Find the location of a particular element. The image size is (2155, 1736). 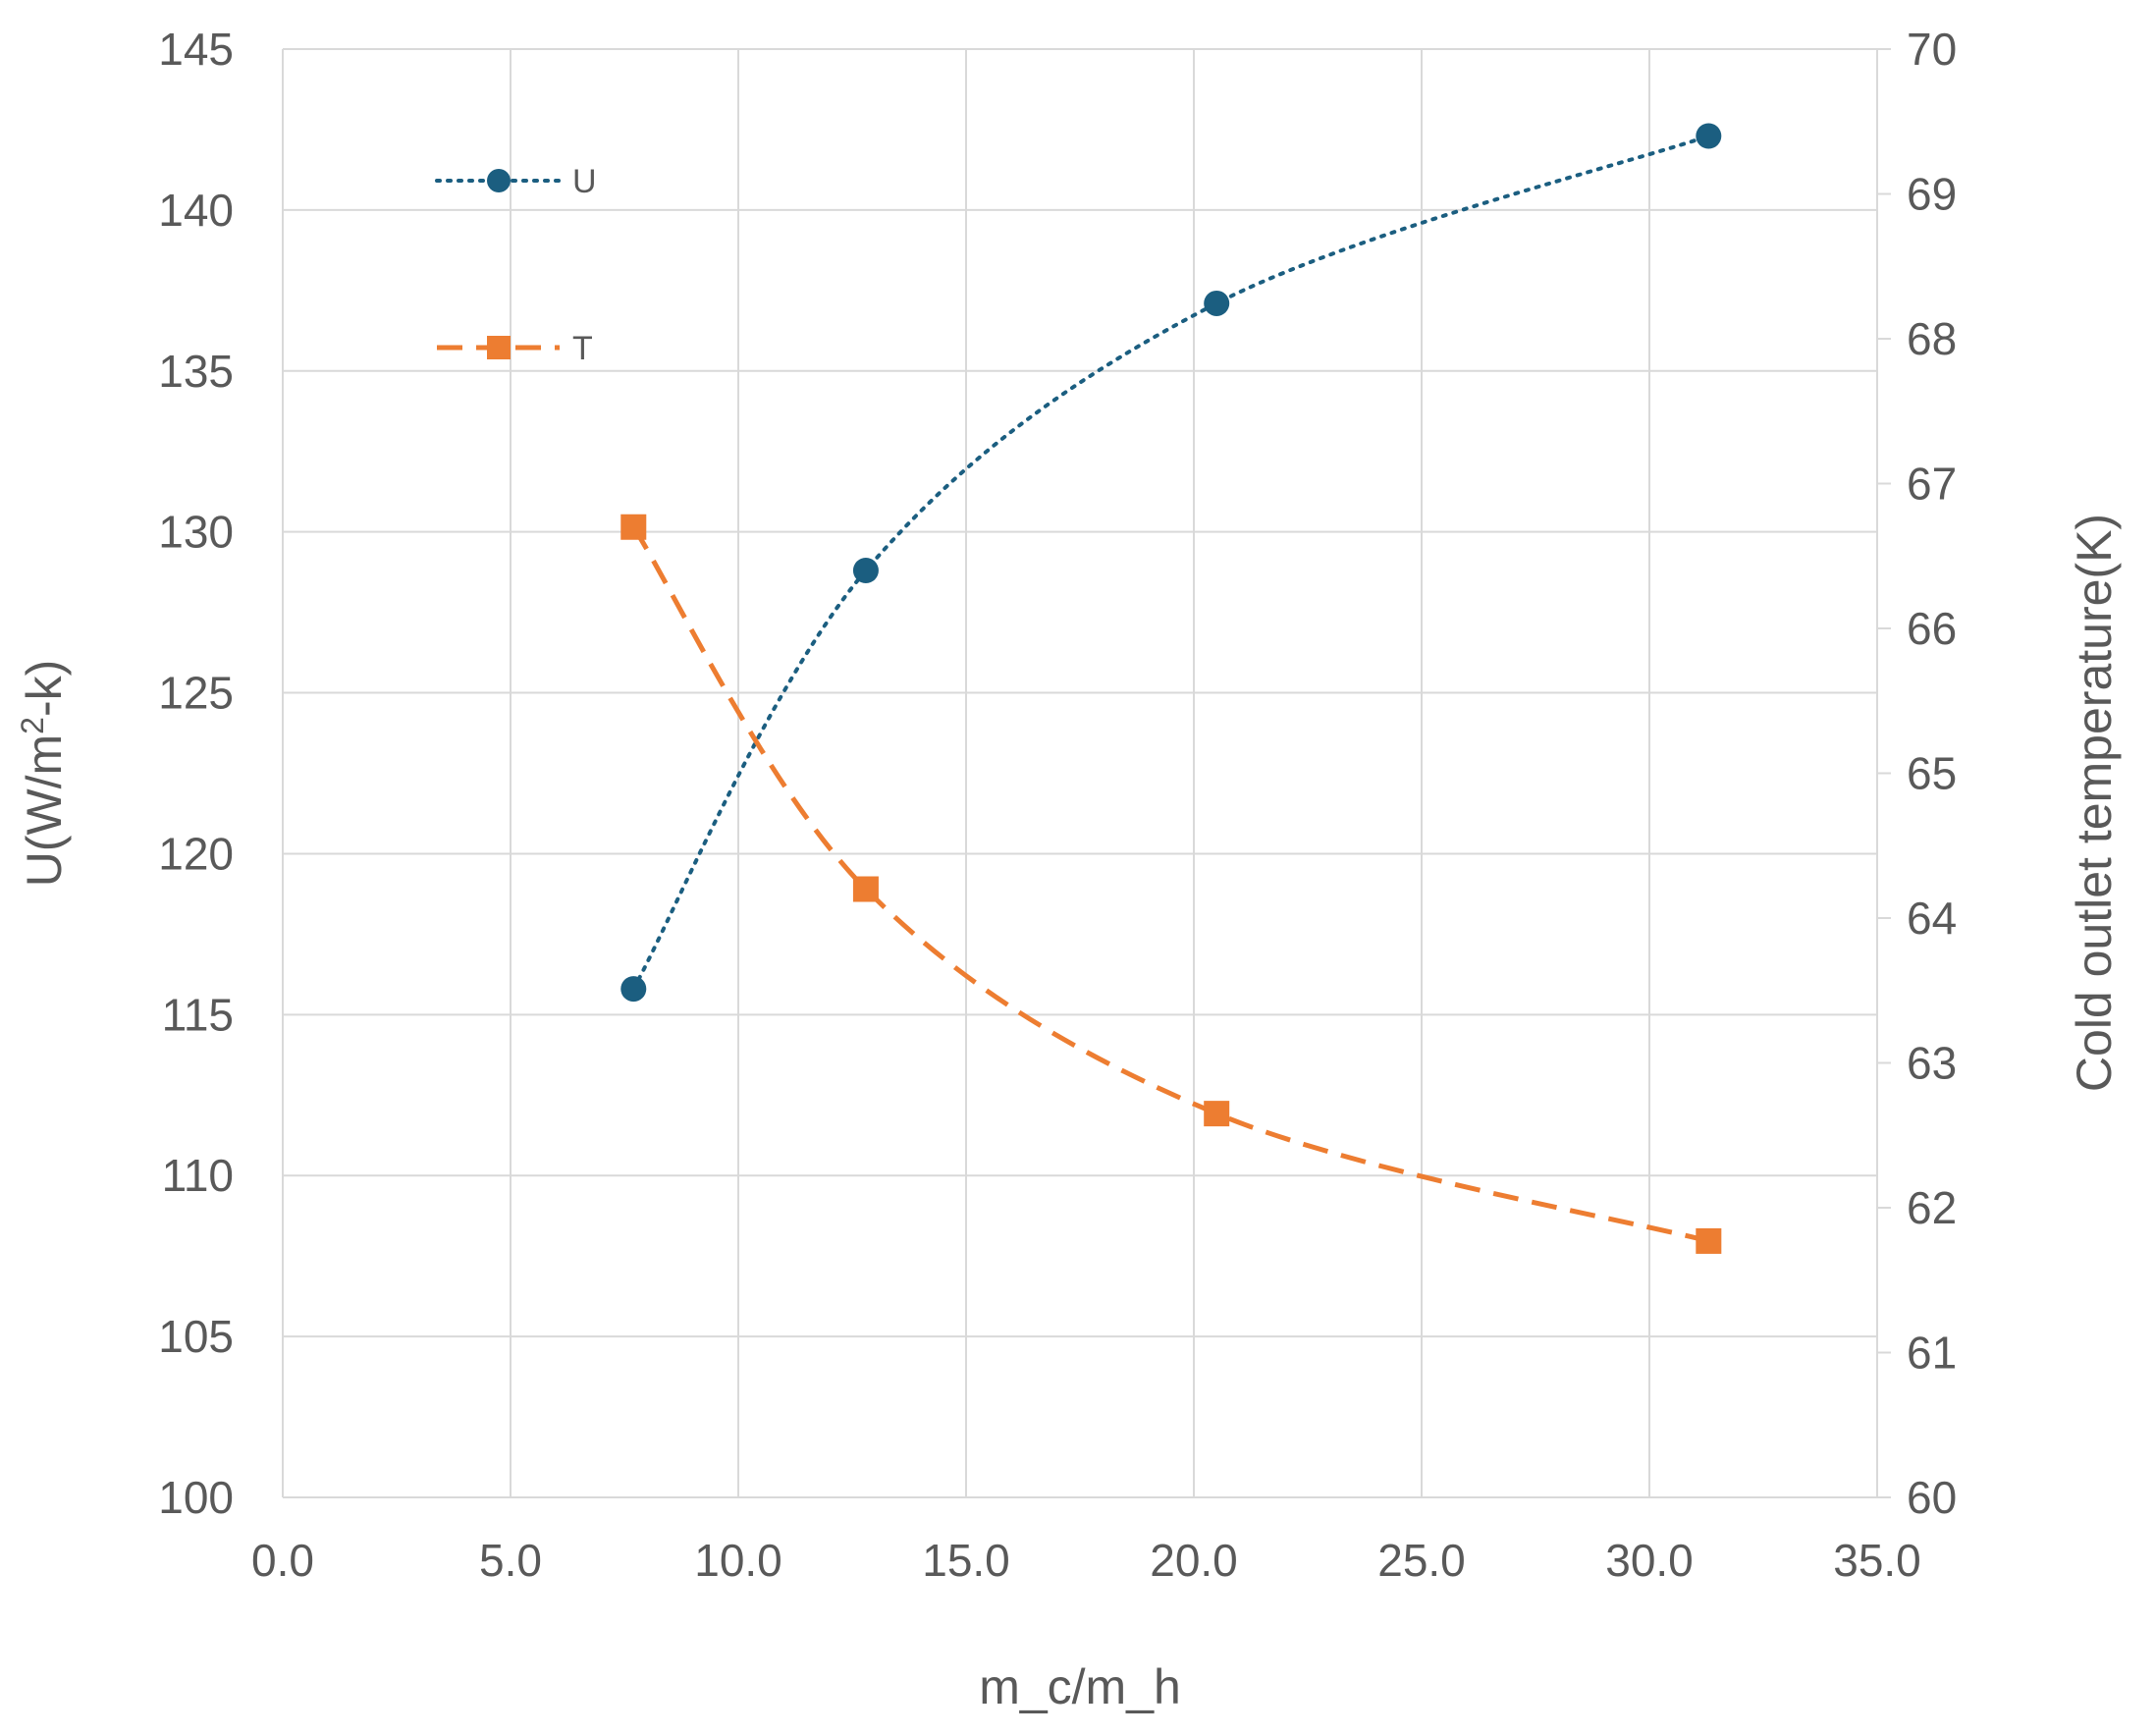

legend-U-label: U is located at coordinates (584, 181).